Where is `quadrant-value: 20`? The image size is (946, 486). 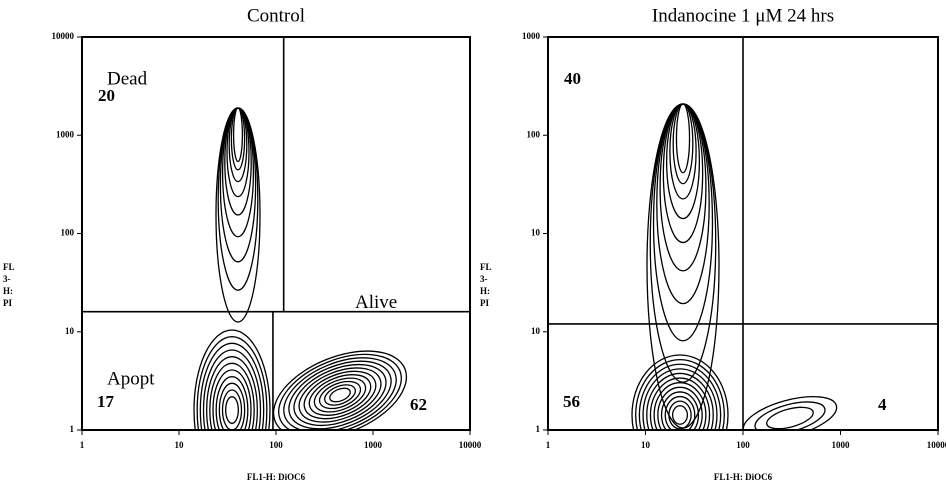
quadrant-value: 20 is located at coordinates (106, 95).